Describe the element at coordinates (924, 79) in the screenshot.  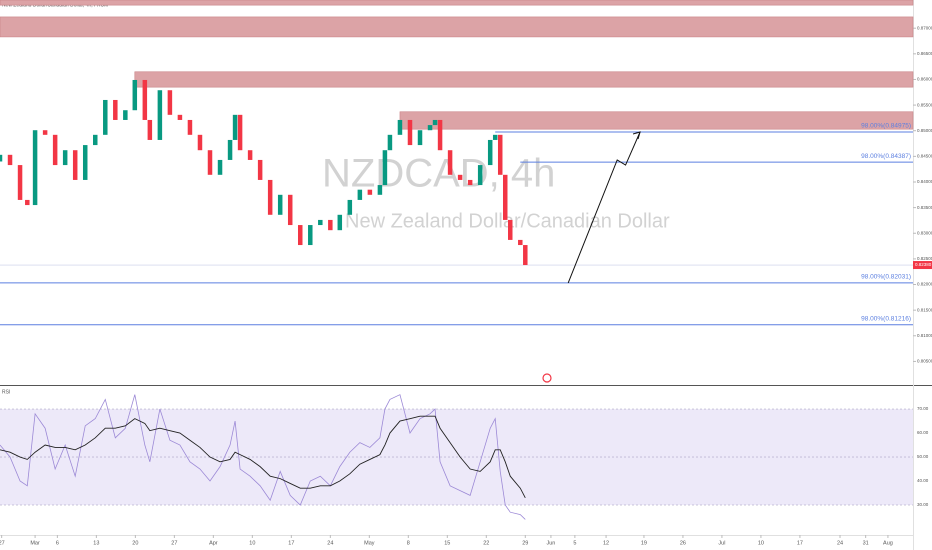
I see `y-tick-label: 0.86000` at that location.